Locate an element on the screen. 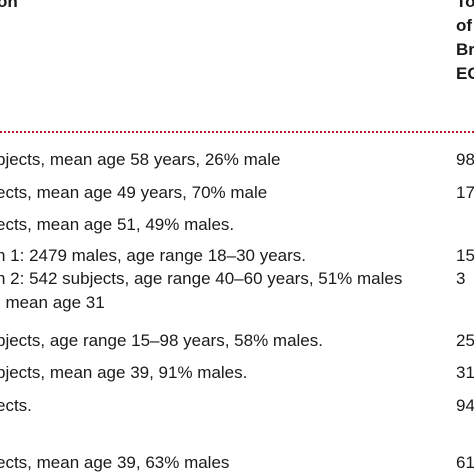 This screenshot has width=474, height=474. row-value: 17 is located at coordinates (465, 192).